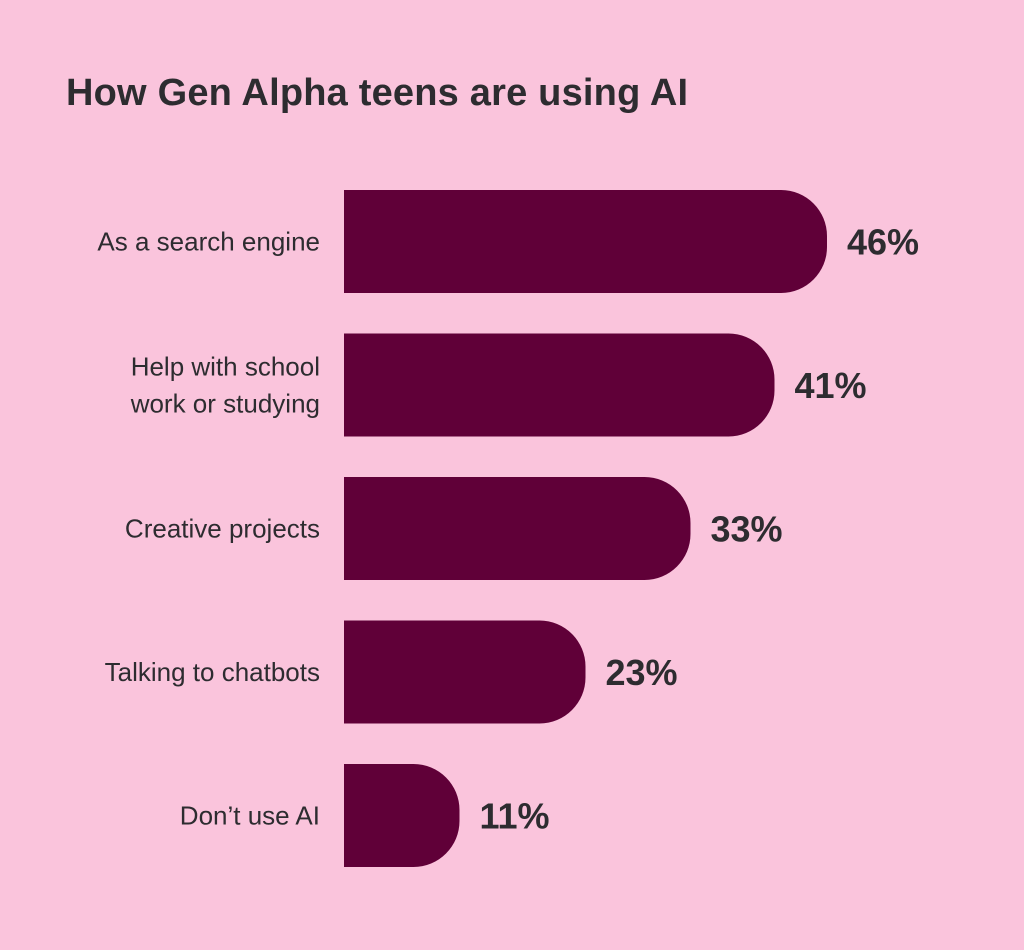  What do you see at coordinates (747, 529) in the screenshot?
I see `value-label-2: 33%` at bounding box center [747, 529].